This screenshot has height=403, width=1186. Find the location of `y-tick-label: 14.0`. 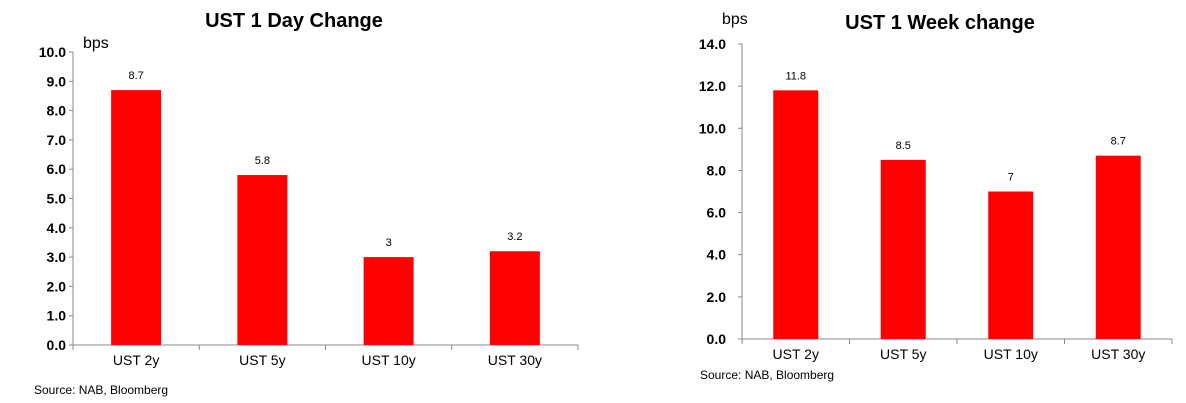

y-tick-label: 14.0 is located at coordinates (712, 44).